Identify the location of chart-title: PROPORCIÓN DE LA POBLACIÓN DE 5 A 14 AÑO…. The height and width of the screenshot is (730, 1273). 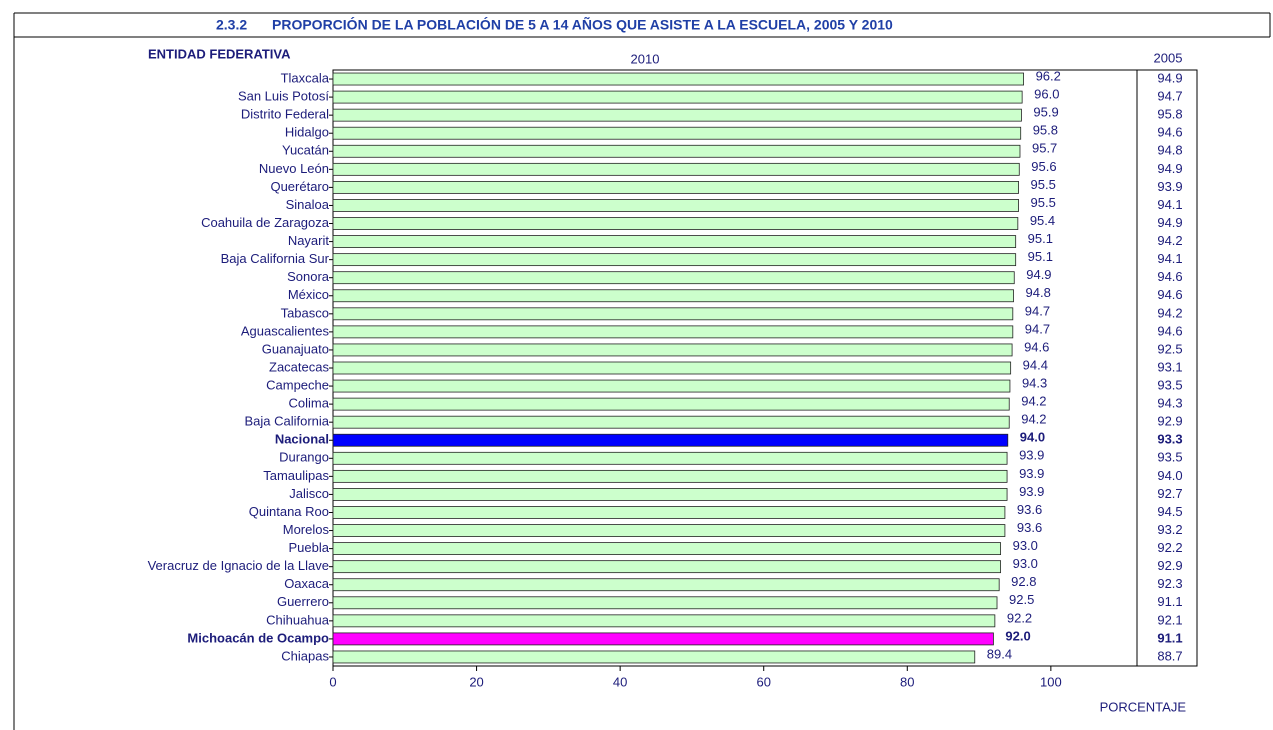
(582, 24).